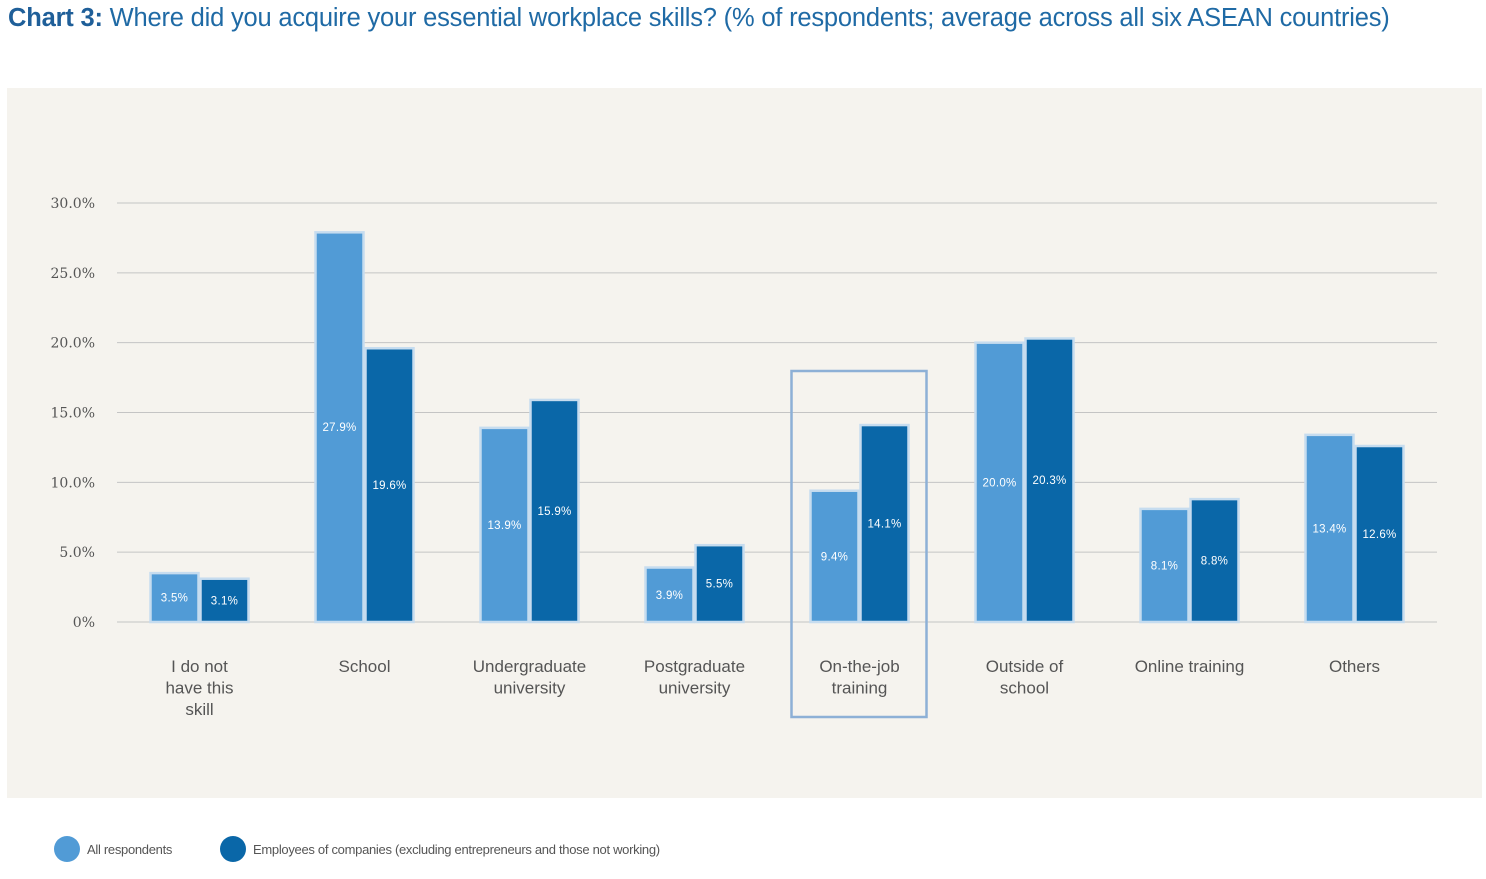  What do you see at coordinates (84, 623) in the screenshot?
I see `y-tick-label: 0%` at bounding box center [84, 623].